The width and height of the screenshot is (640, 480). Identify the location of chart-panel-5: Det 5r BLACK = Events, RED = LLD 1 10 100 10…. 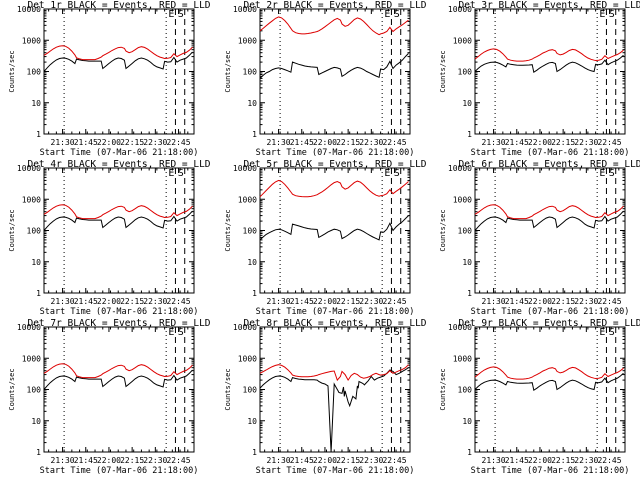
(325, 238).